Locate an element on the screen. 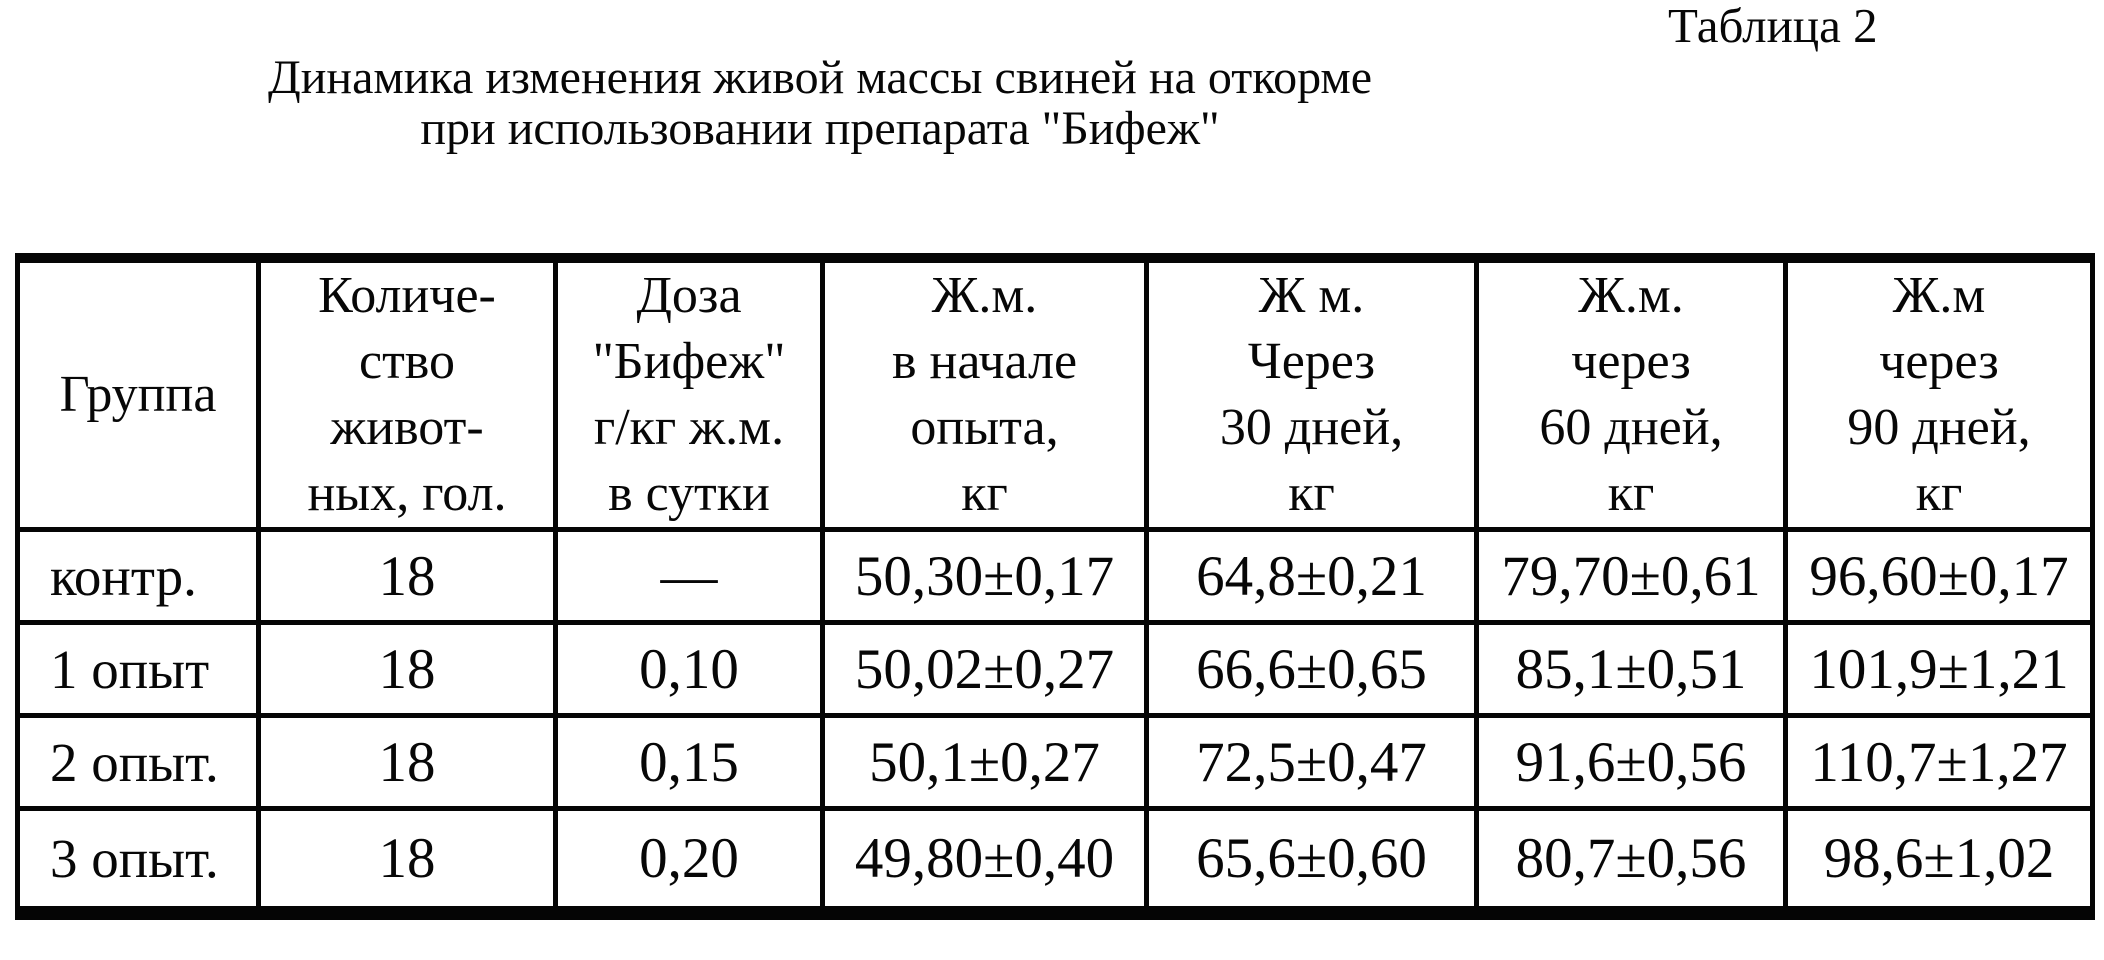 The width and height of the screenshot is (2104, 960). cell-weight-90: 110,7±1,27 is located at coordinates (1939, 762).